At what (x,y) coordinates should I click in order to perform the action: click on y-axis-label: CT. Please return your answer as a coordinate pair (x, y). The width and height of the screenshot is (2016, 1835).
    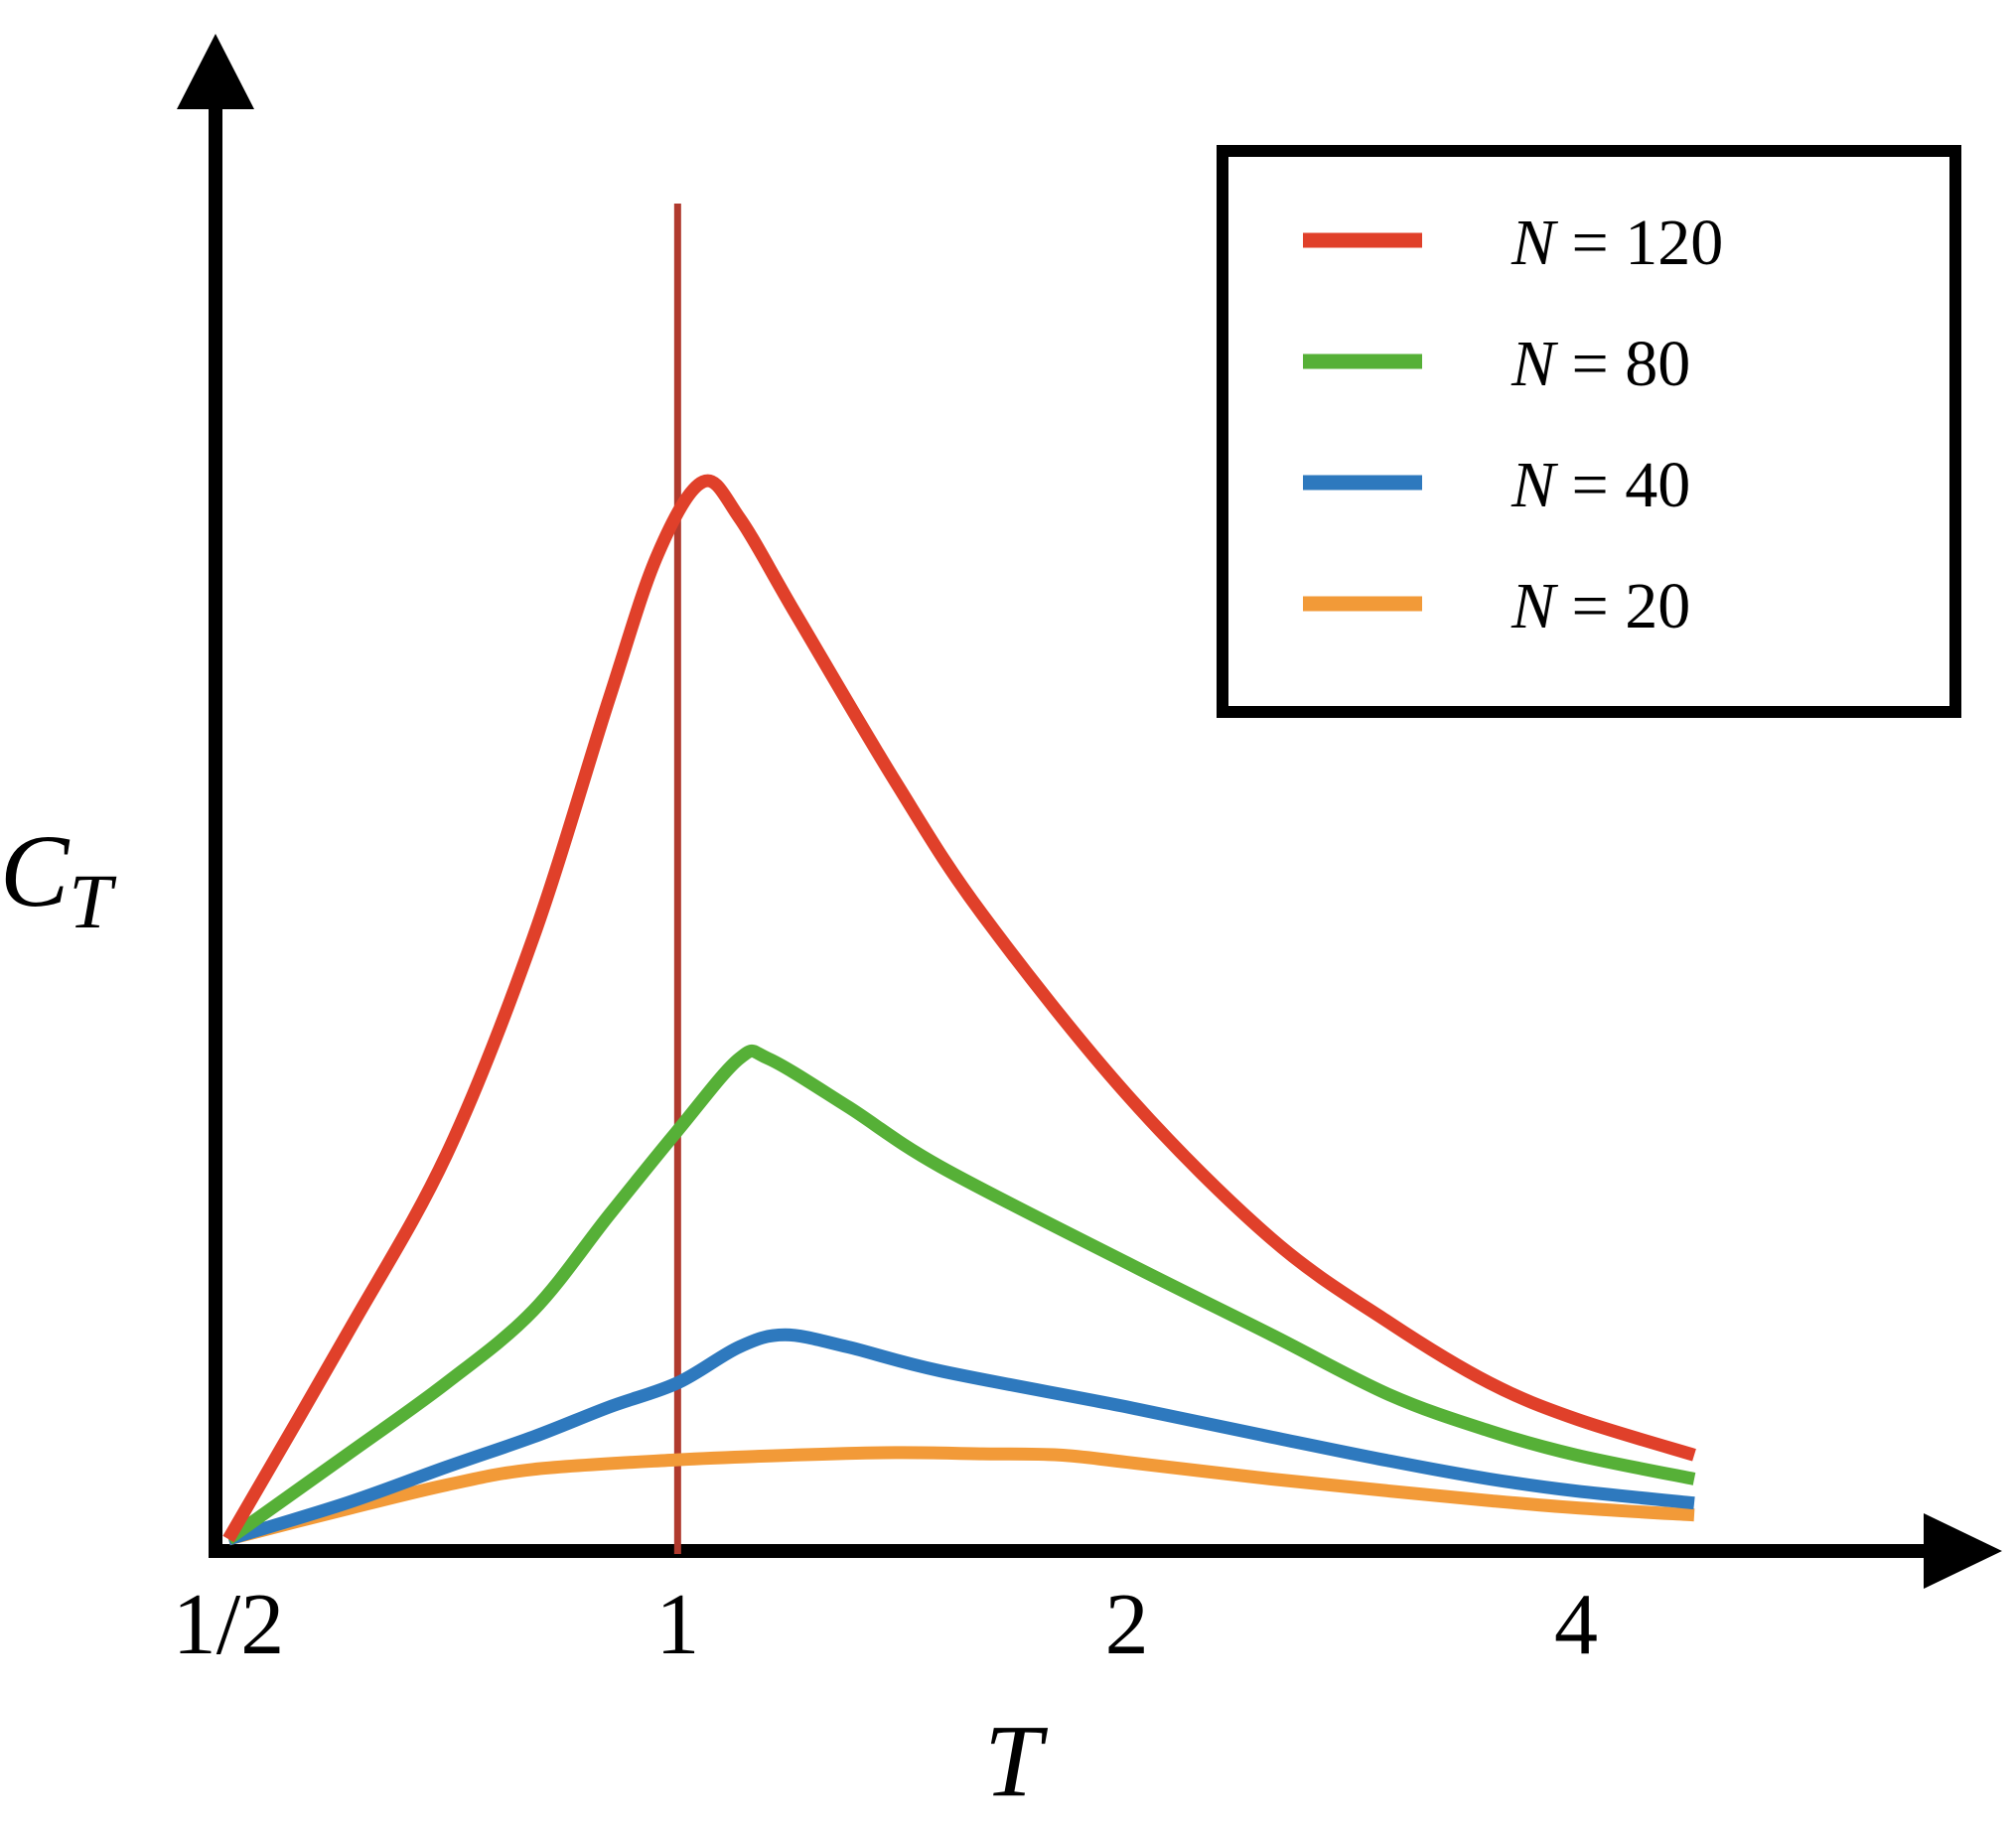
    Looking at the image, I should click on (58, 879).